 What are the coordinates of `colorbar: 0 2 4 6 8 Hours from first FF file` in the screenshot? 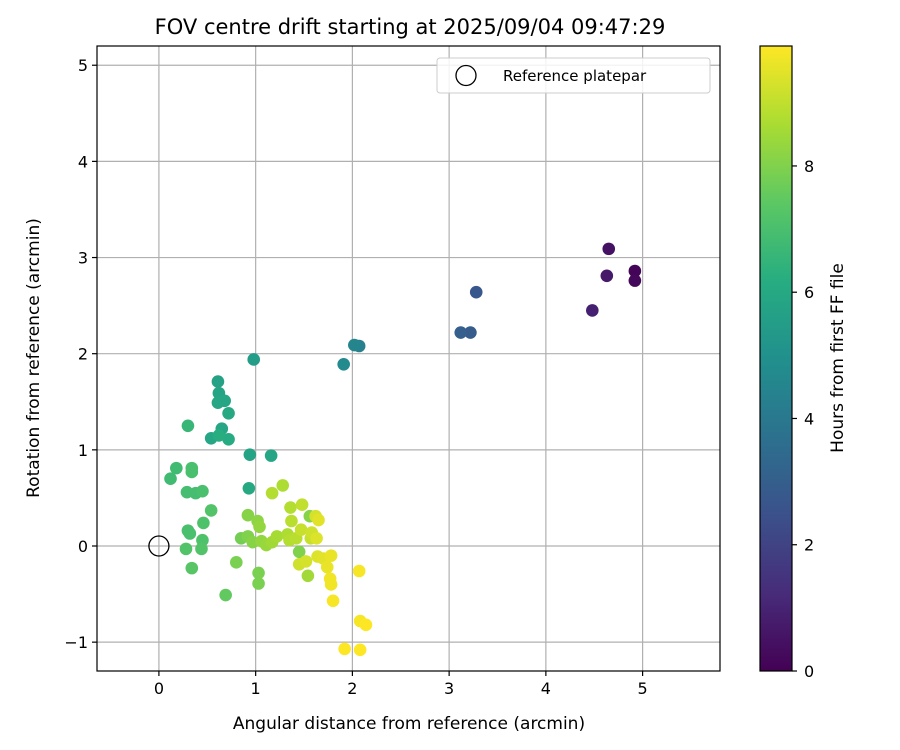 It's located at (803, 363).